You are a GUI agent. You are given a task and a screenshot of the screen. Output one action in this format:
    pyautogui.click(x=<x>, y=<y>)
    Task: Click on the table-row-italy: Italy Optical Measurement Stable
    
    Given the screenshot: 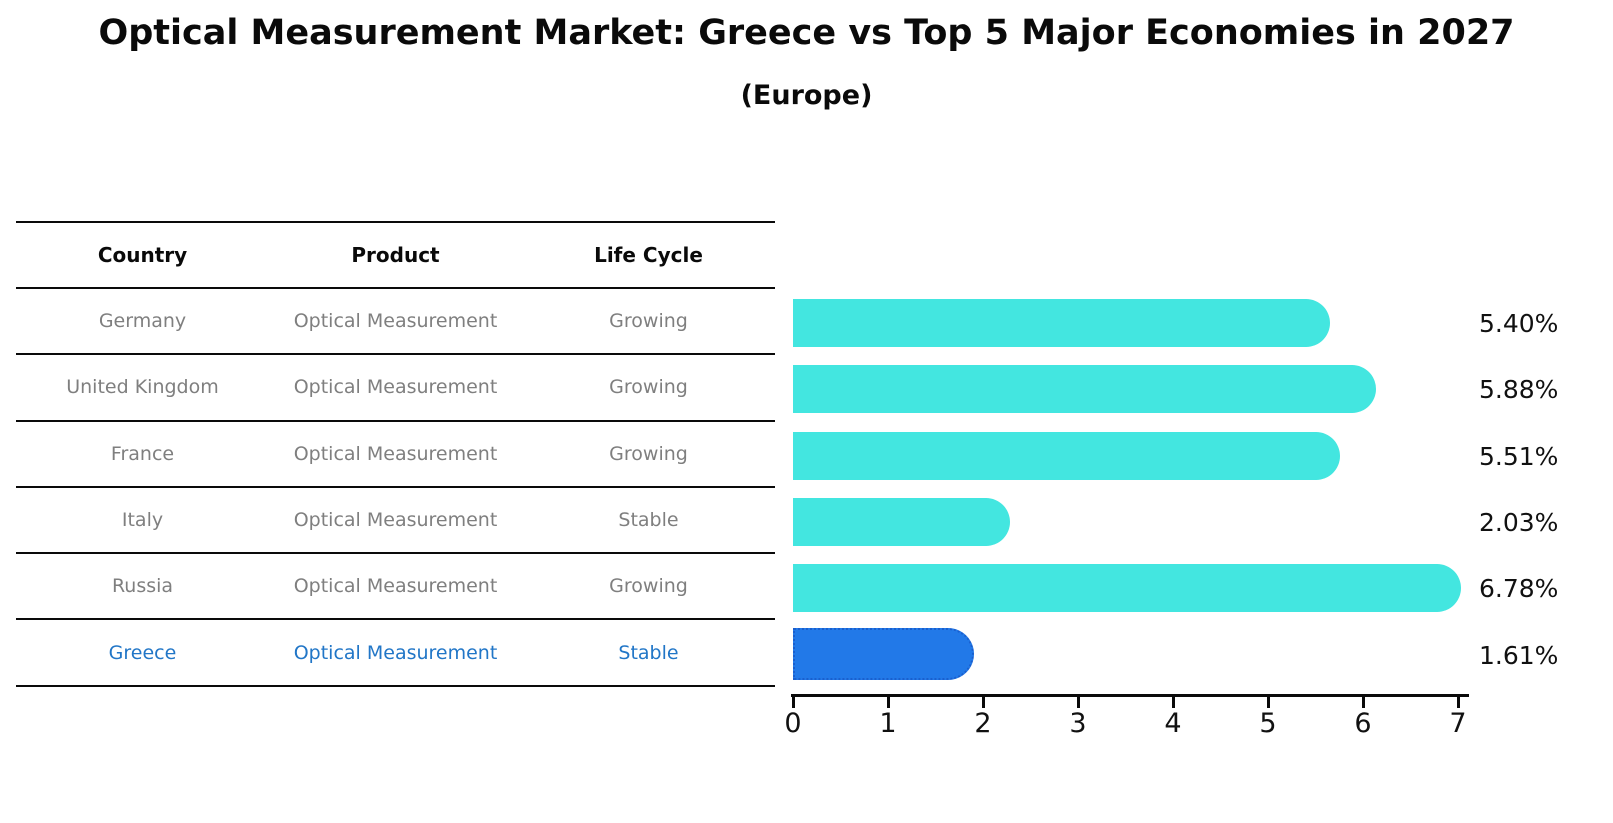 What is the action you would take?
    pyautogui.click(x=395, y=521)
    